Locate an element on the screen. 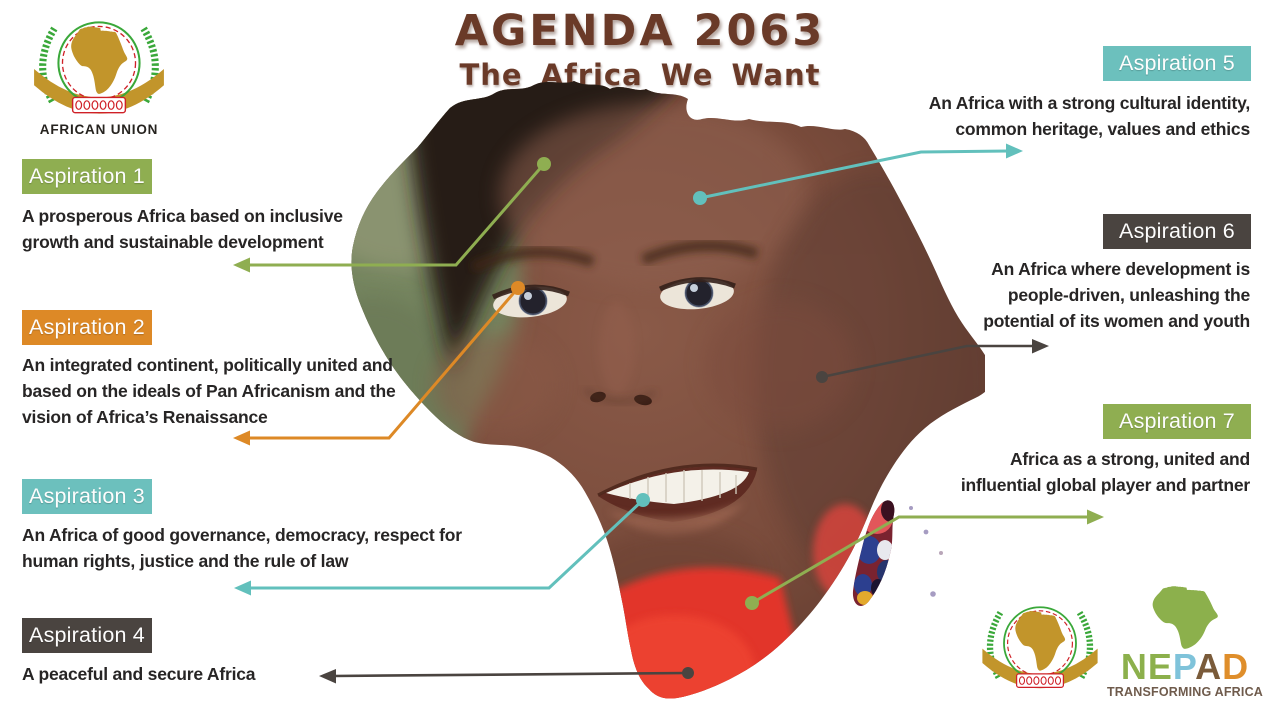 This screenshot has width=1280, height=720. nepad-letter-n: N is located at coordinates (1134, 666).